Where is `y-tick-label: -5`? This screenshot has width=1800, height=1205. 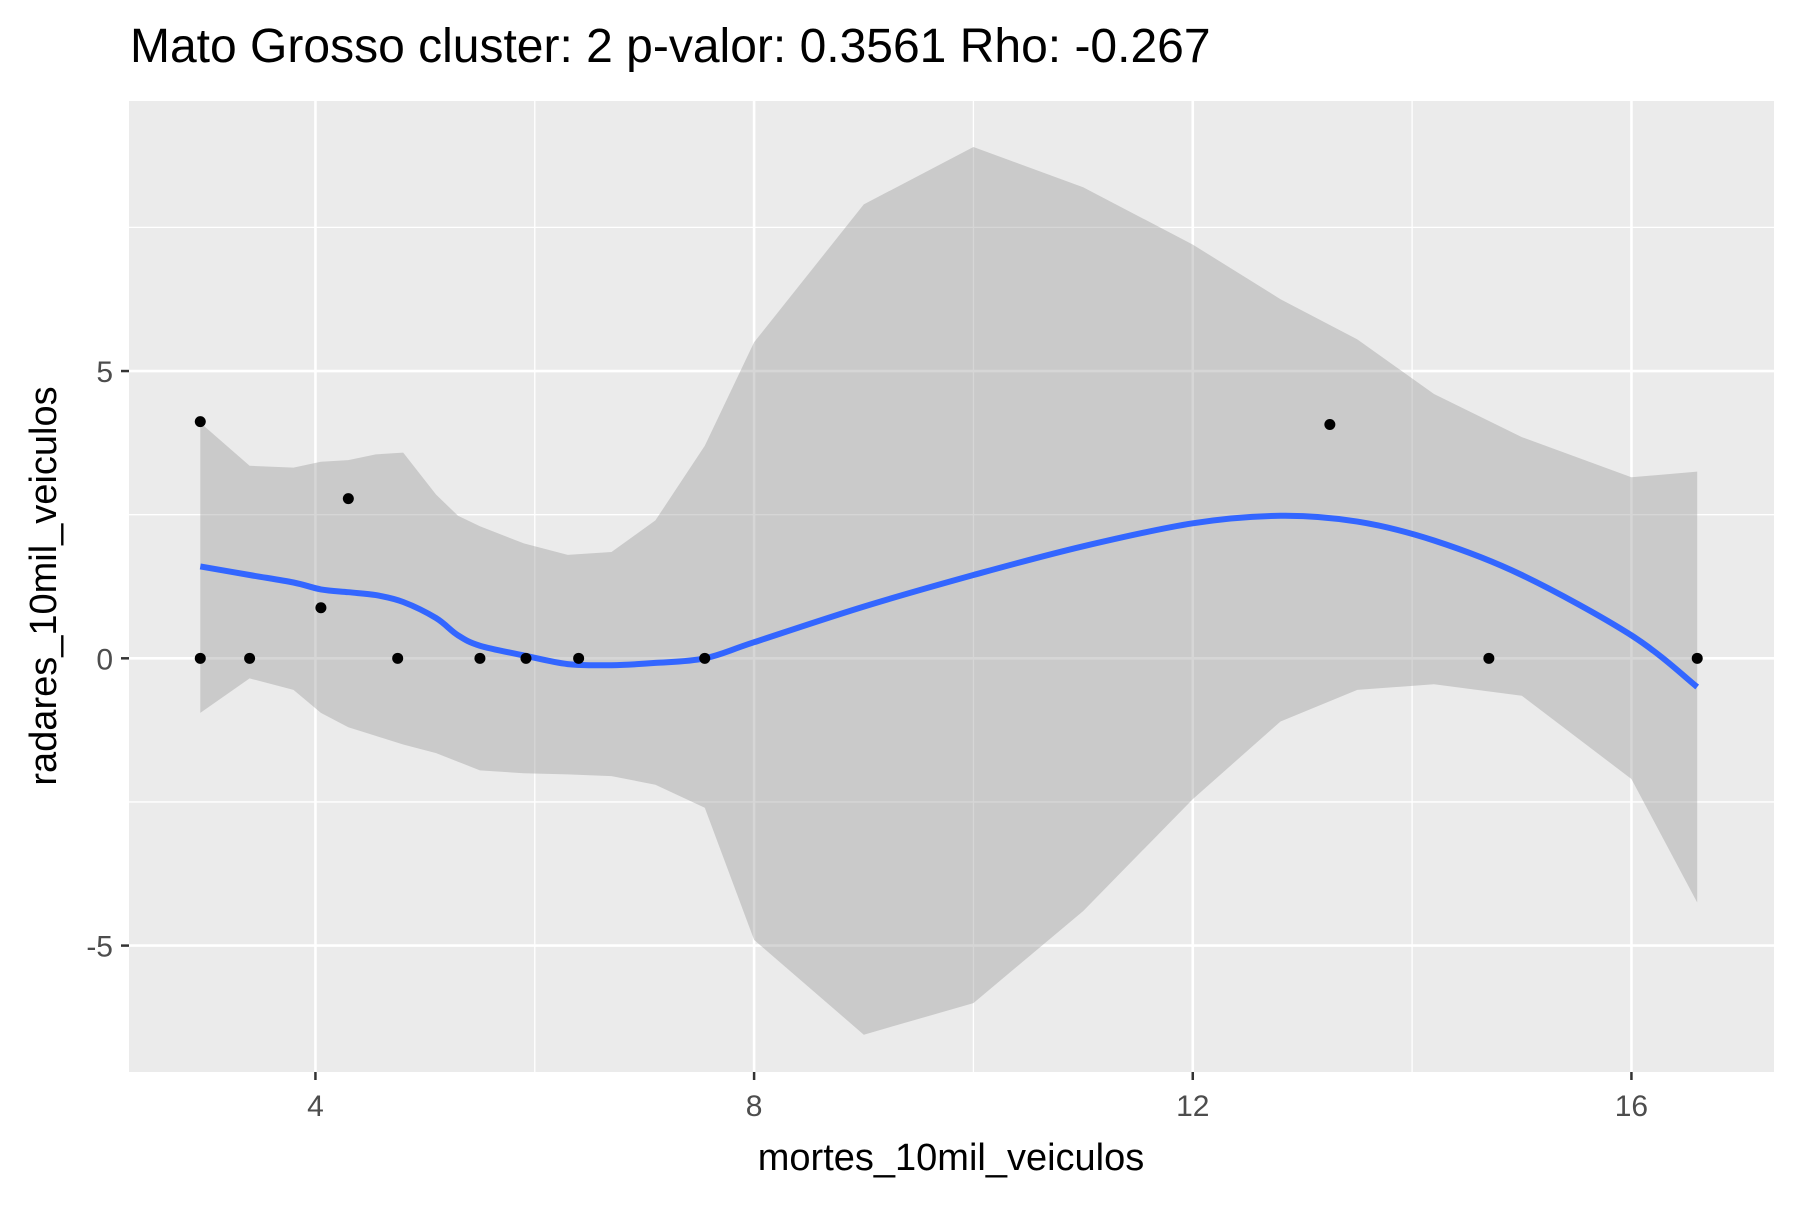 y-tick-label: -5 is located at coordinates (99, 947).